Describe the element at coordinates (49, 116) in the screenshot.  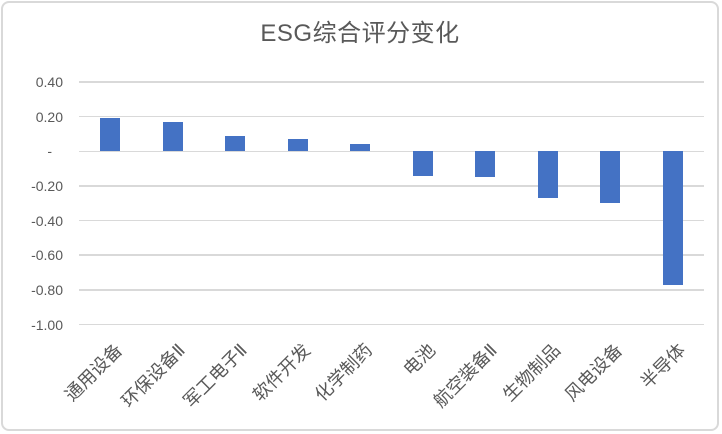
I see `y-axis-tick-label: 0.20` at that location.